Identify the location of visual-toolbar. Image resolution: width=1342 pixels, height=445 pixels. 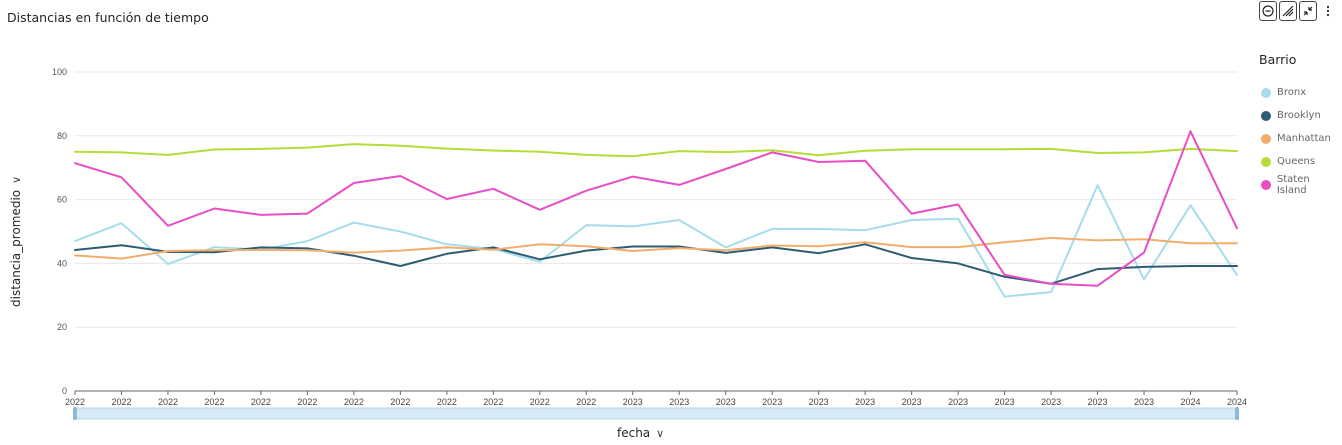
(1298, 12).